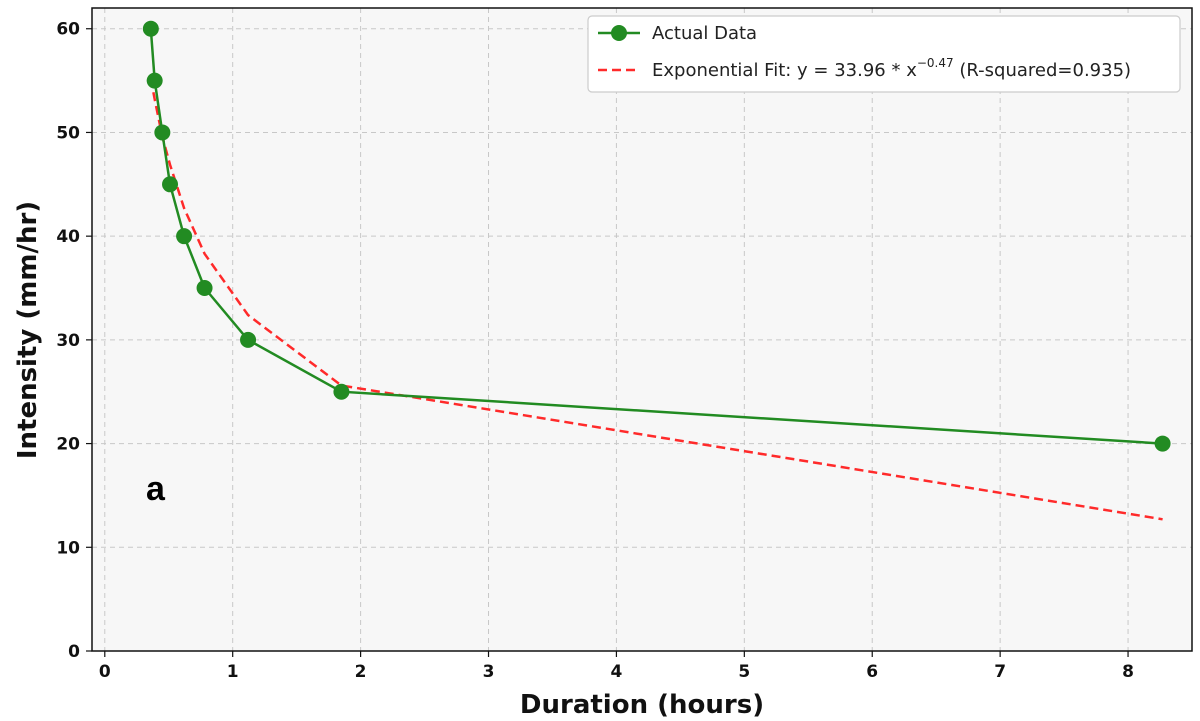  Describe the element at coordinates (1000, 672) in the screenshot. I see `x-tick-label: 7` at that location.